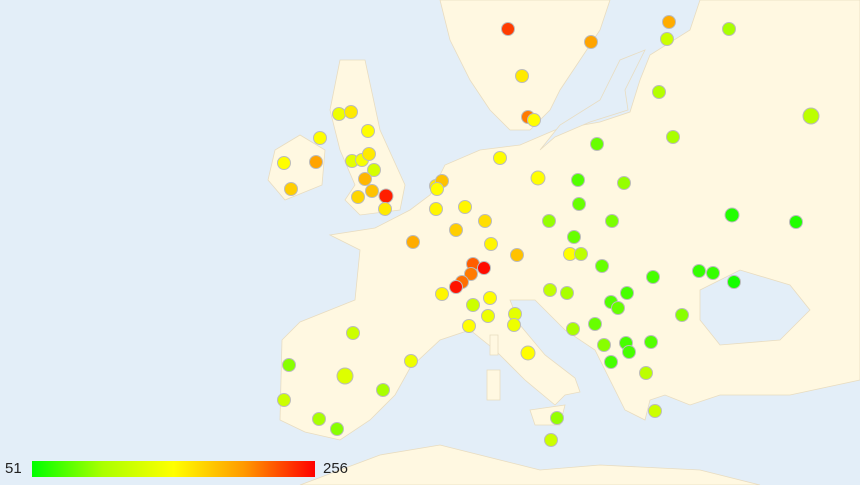 The image size is (860, 485). Describe the element at coordinates (296, 167) in the screenshot. I see `ireland` at that location.